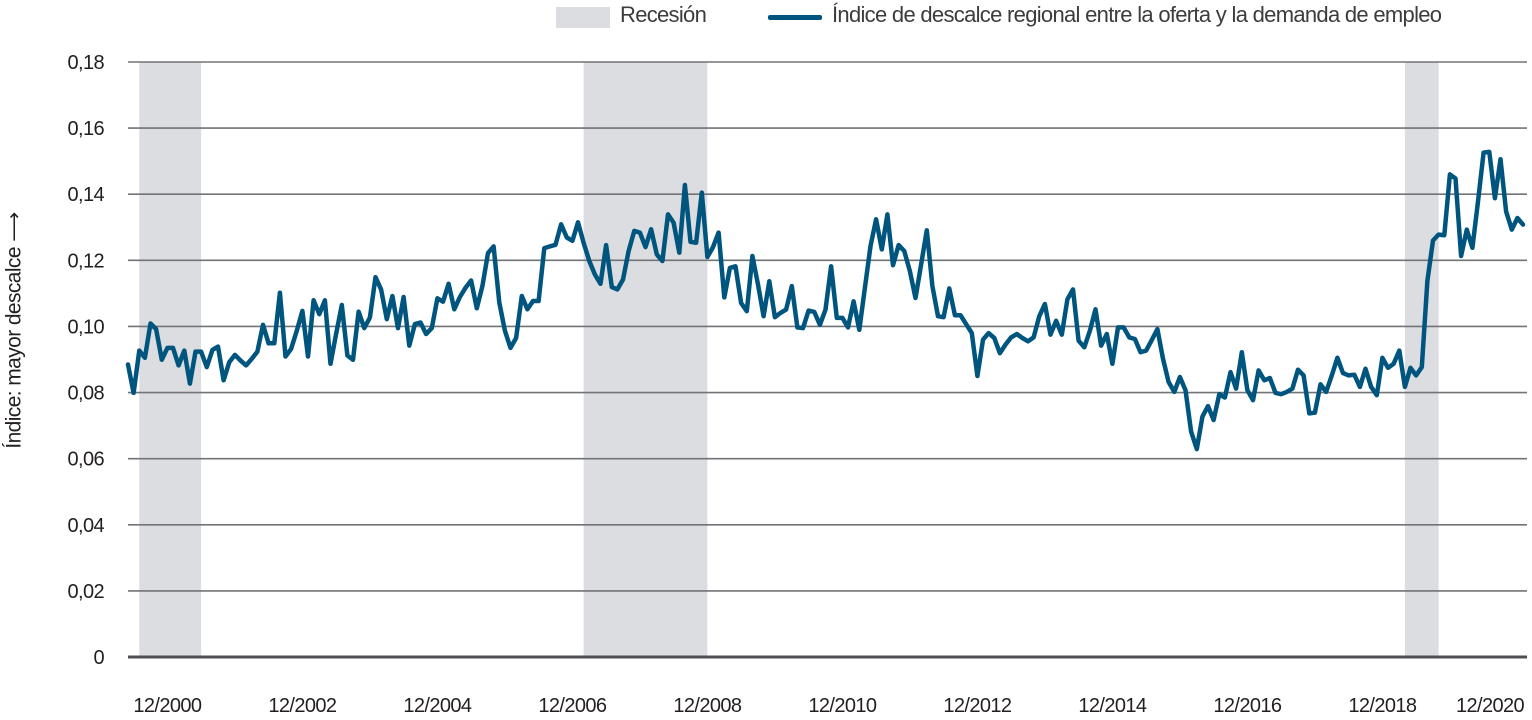  I want to click on y-tick-label: 0,10, so click(85, 327).